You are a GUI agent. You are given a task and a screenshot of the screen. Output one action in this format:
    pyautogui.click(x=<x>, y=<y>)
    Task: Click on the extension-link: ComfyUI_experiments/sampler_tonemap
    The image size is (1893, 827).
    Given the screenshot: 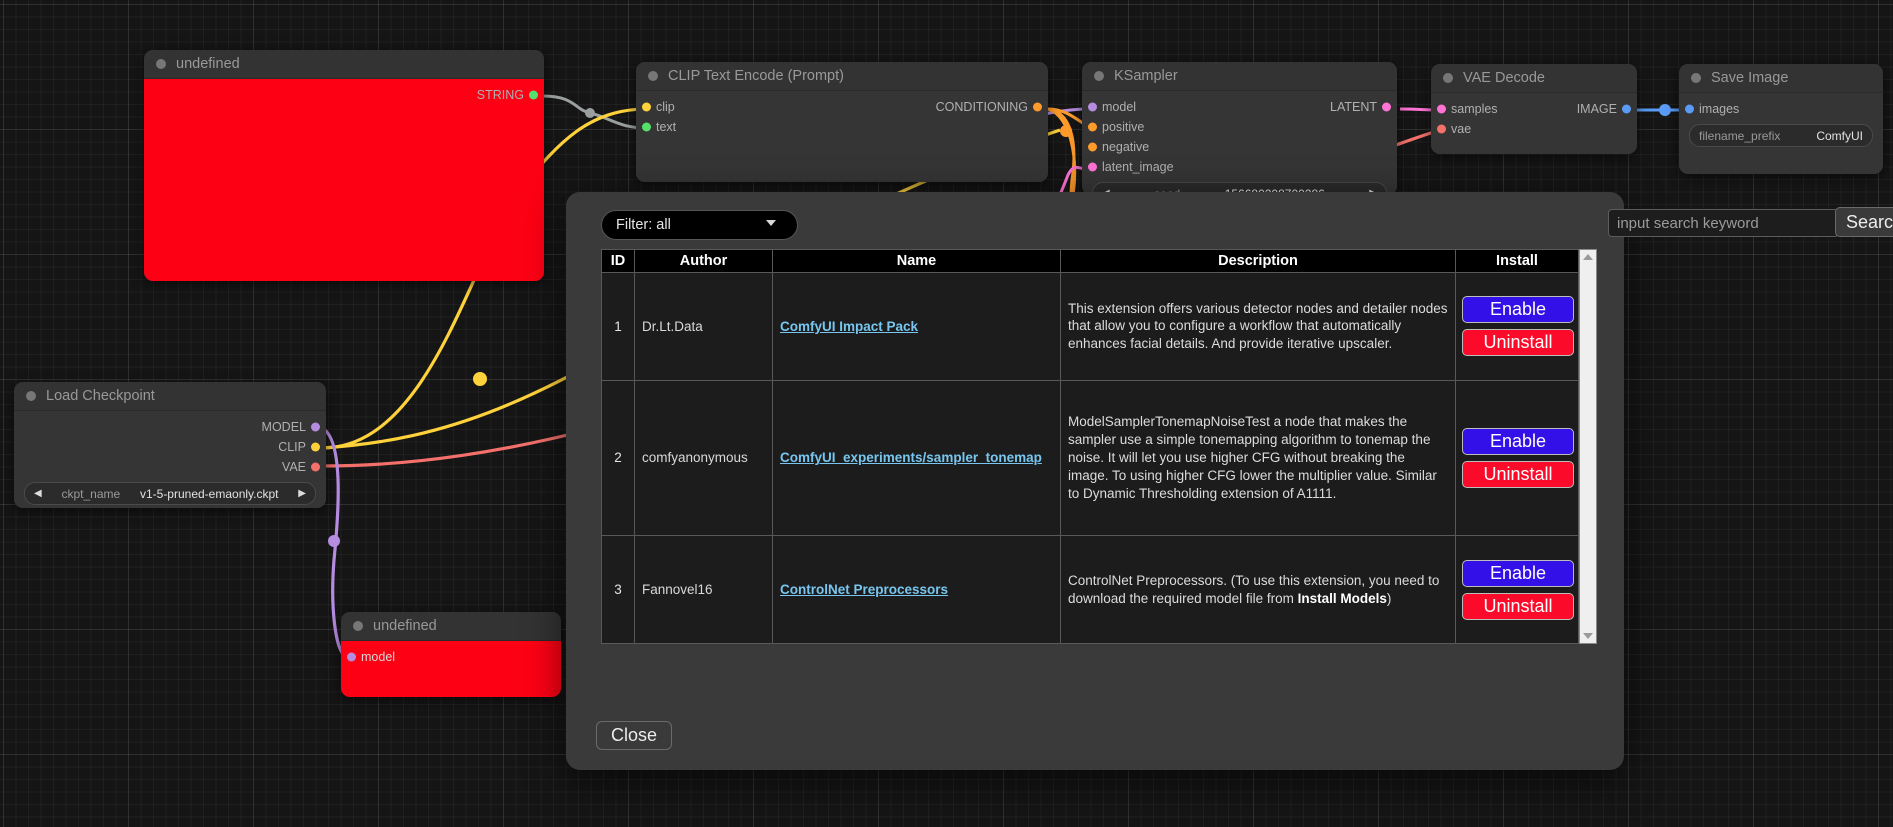 What is the action you would take?
    pyautogui.click(x=911, y=458)
    